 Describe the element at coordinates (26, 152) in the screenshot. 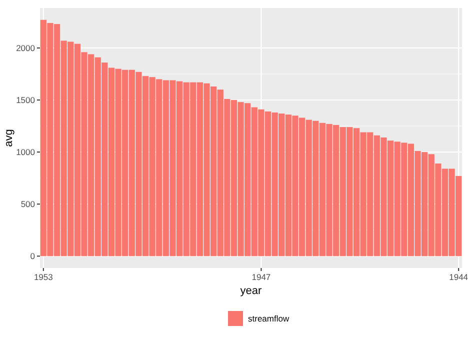

I see `y-tick-label: 1000` at that location.